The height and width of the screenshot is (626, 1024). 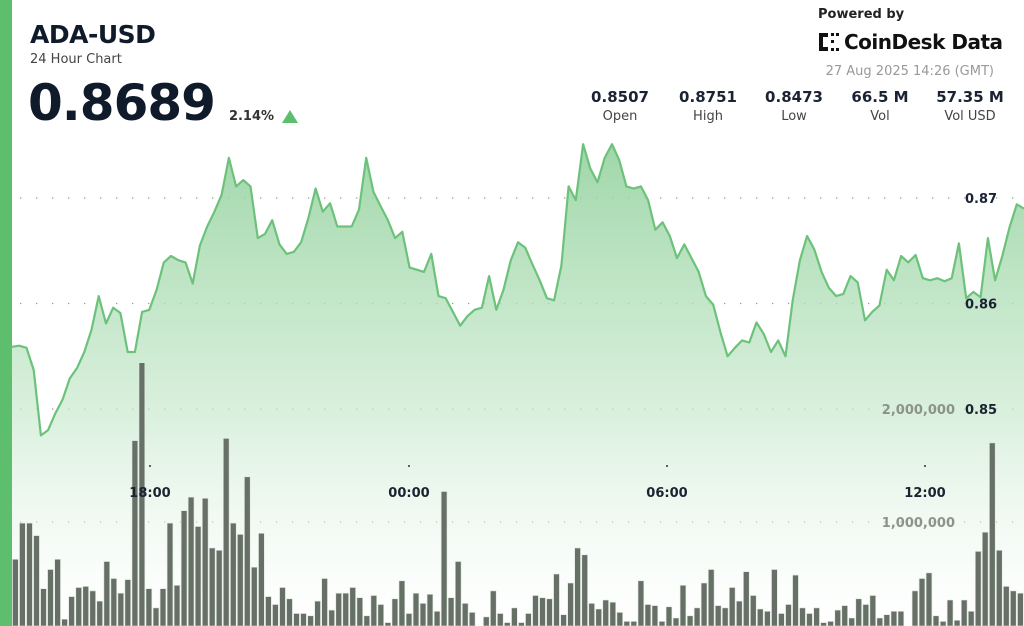 What do you see at coordinates (909, 71) in the screenshot?
I see `timestamp: 27 Aug 2025 14:26 (GMT)` at bounding box center [909, 71].